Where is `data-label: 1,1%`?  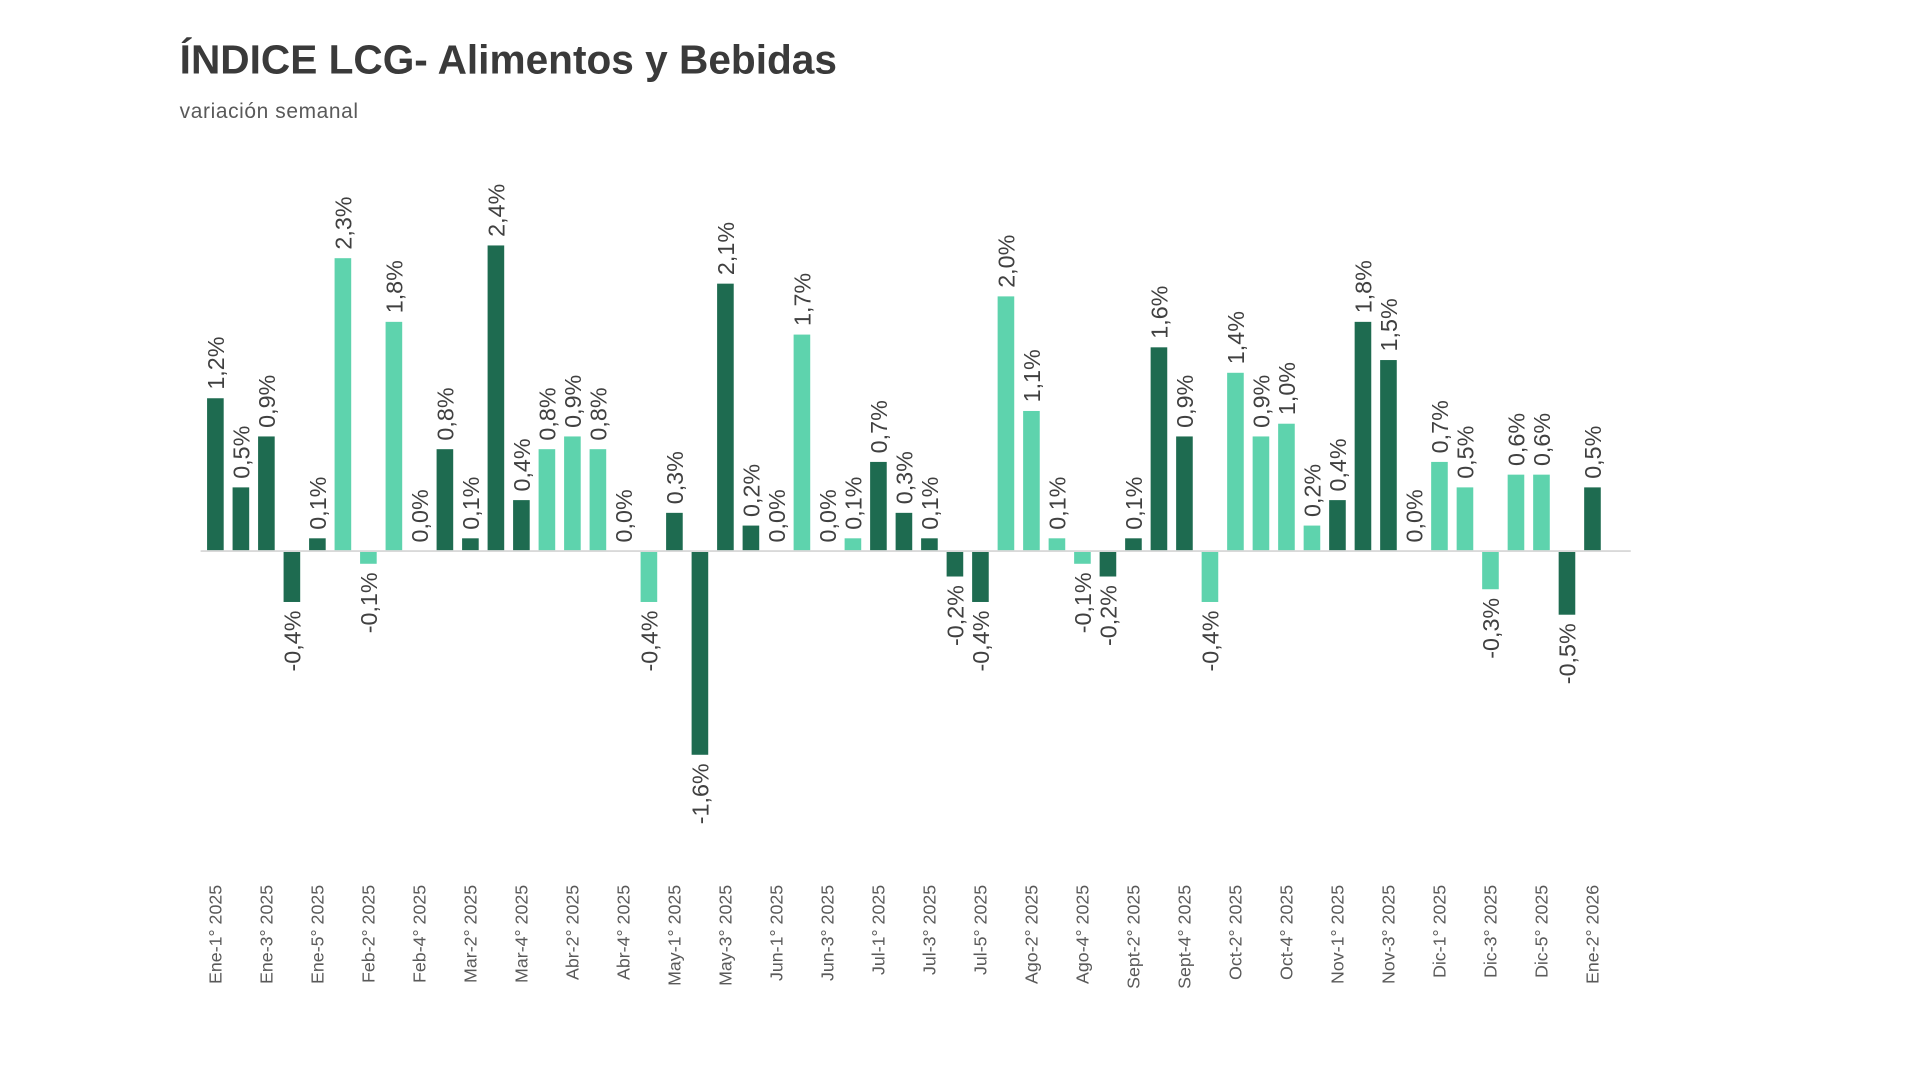 data-label: 1,1% is located at coordinates (1032, 375).